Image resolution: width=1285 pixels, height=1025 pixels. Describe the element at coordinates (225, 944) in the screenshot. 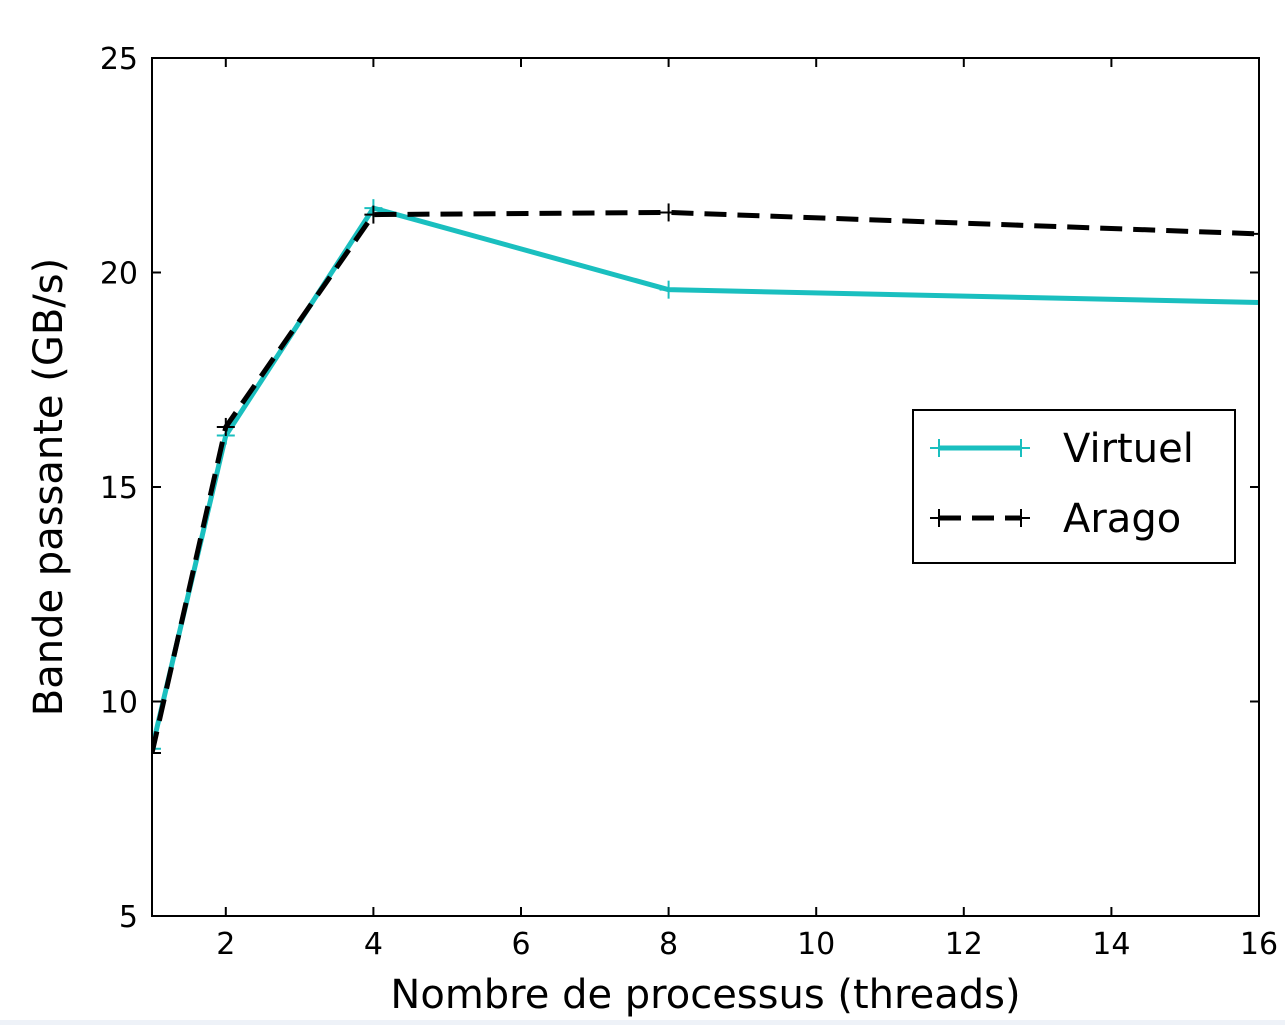

I see `x-tick-label-2: 2` at that location.